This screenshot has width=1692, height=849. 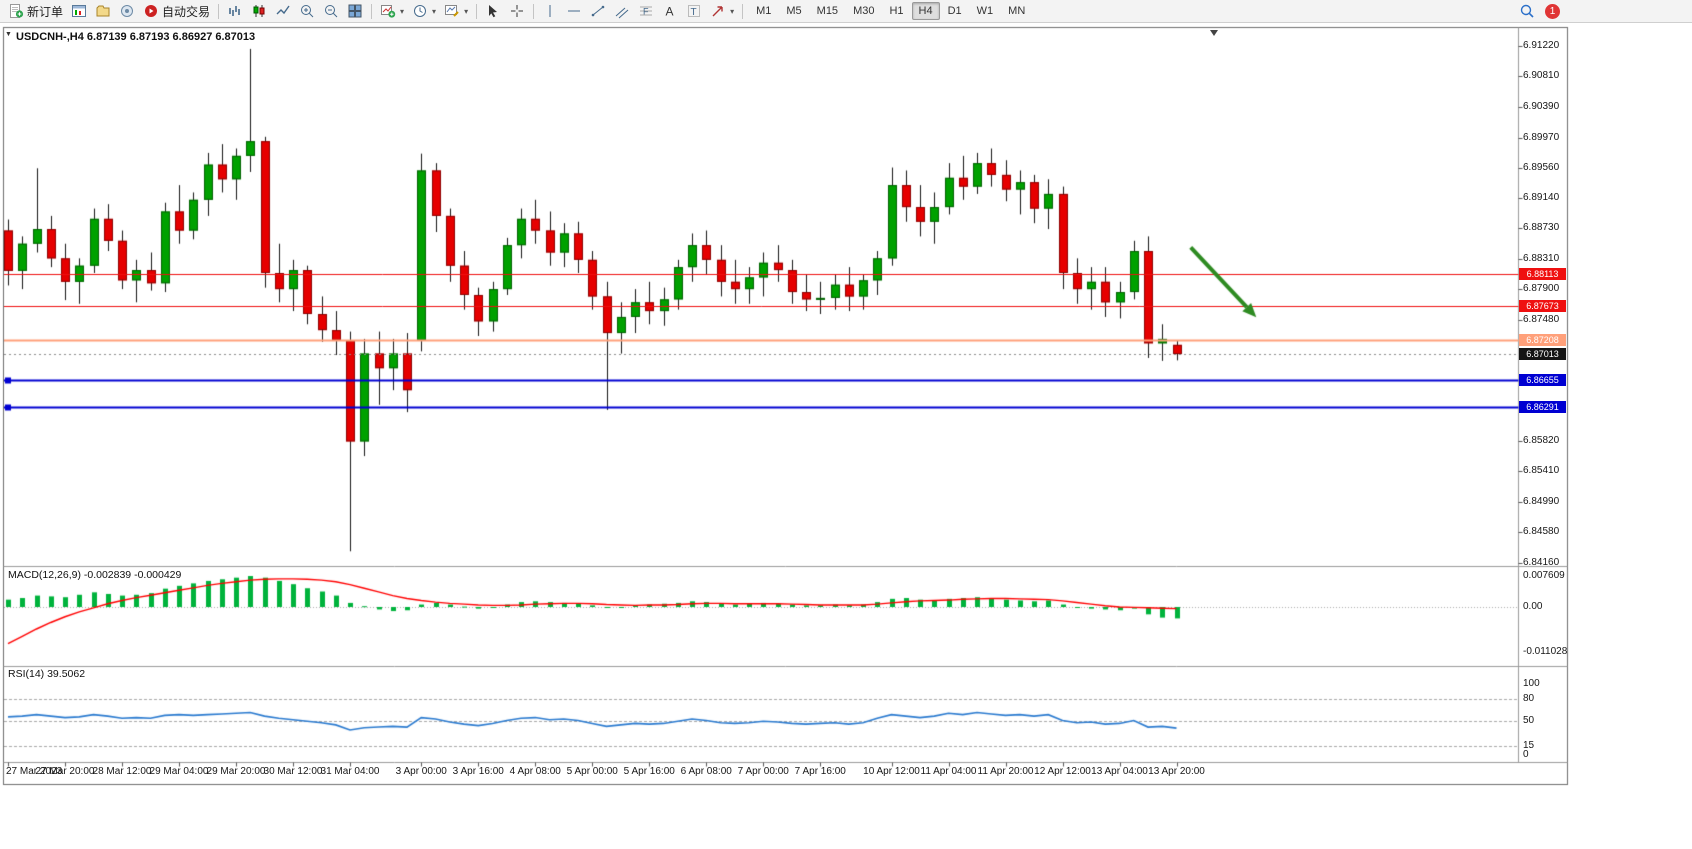 I want to click on label-icon: T, so click(x=694, y=11).